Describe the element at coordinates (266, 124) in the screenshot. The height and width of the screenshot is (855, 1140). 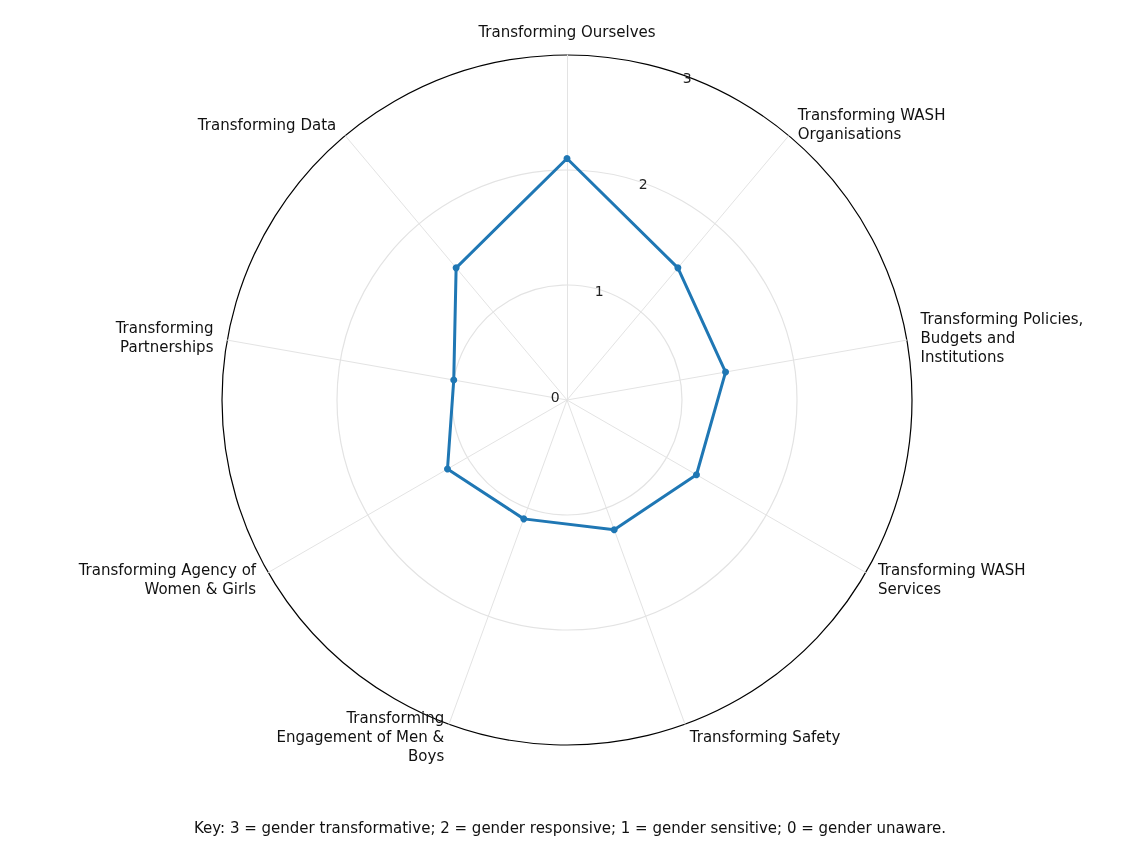
I see `spoke-label: Transforming Data` at that location.